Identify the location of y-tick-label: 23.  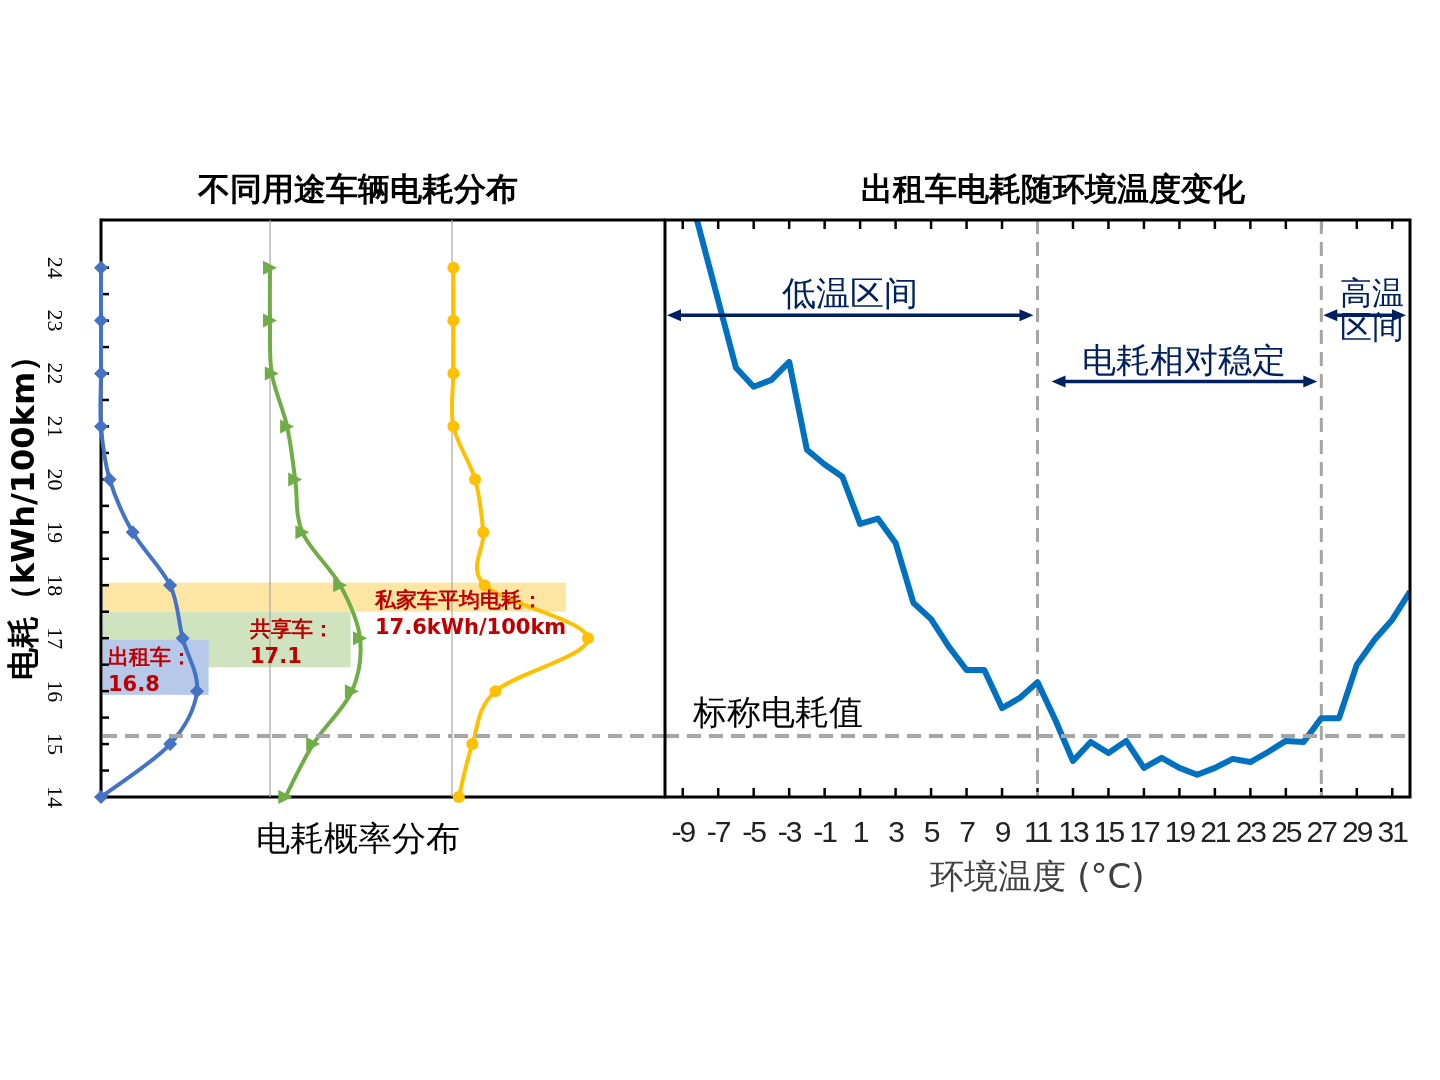
(55, 320).